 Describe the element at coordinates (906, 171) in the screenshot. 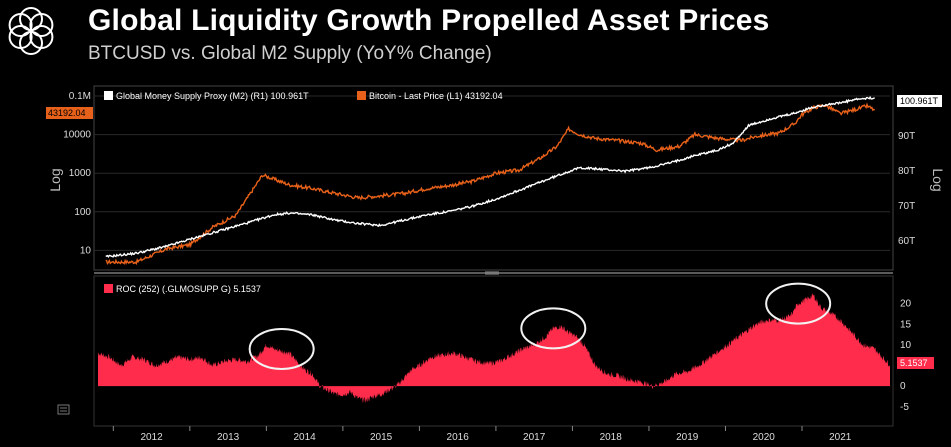

I see `right-tick-label: 80T` at that location.